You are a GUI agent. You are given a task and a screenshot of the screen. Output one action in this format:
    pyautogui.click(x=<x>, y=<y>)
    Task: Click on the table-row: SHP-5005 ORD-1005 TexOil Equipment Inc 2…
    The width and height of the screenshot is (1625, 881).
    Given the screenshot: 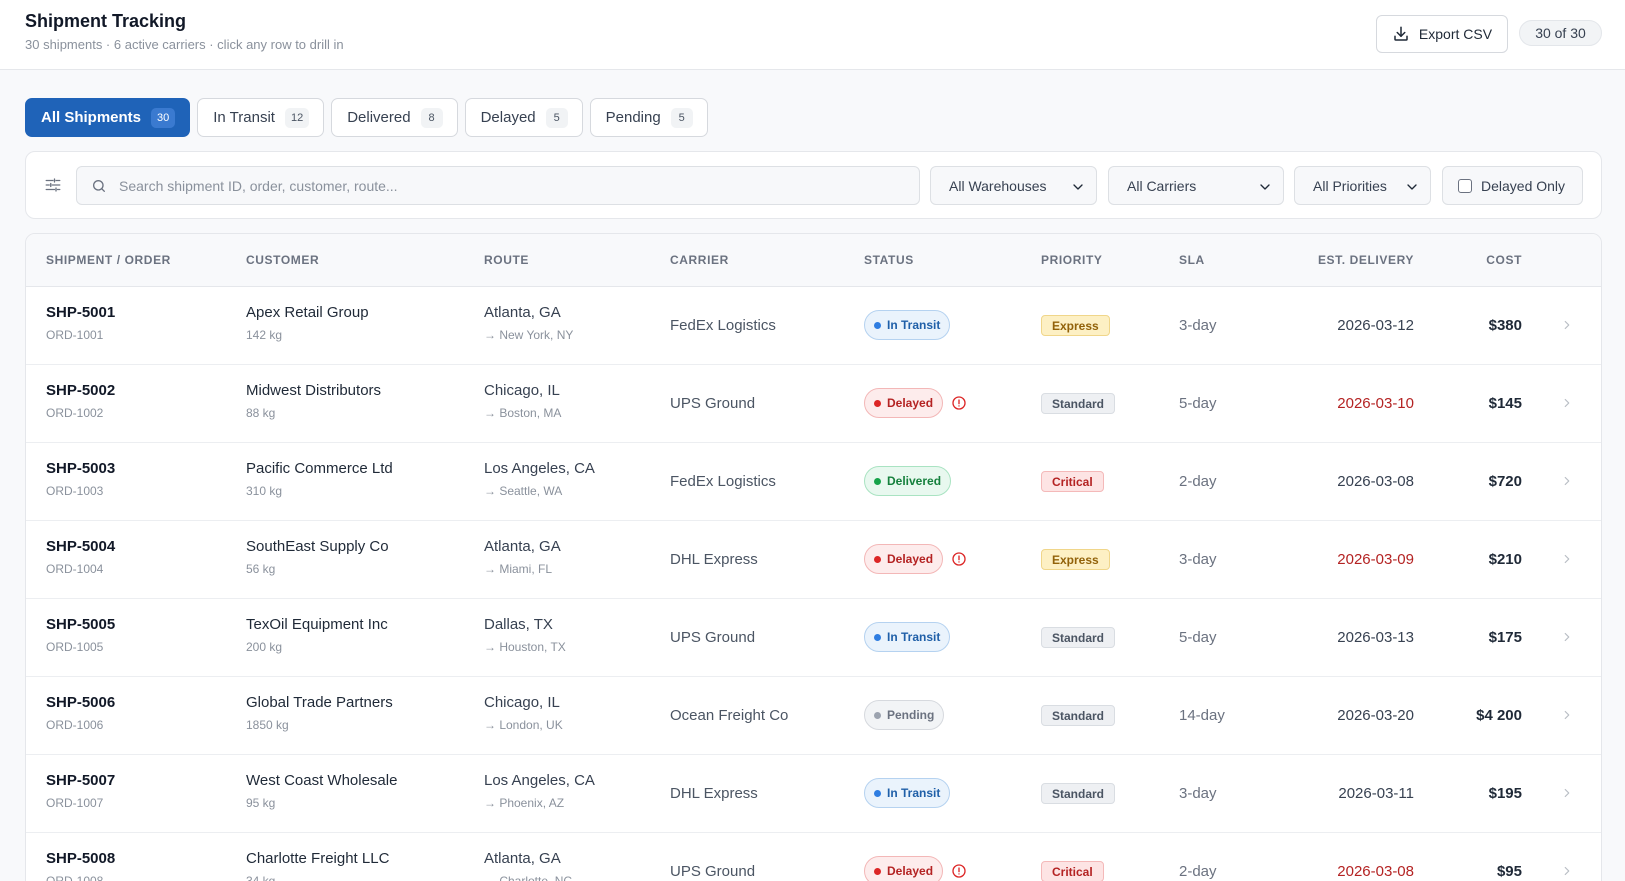 What is the action you would take?
    pyautogui.click(x=813, y=638)
    